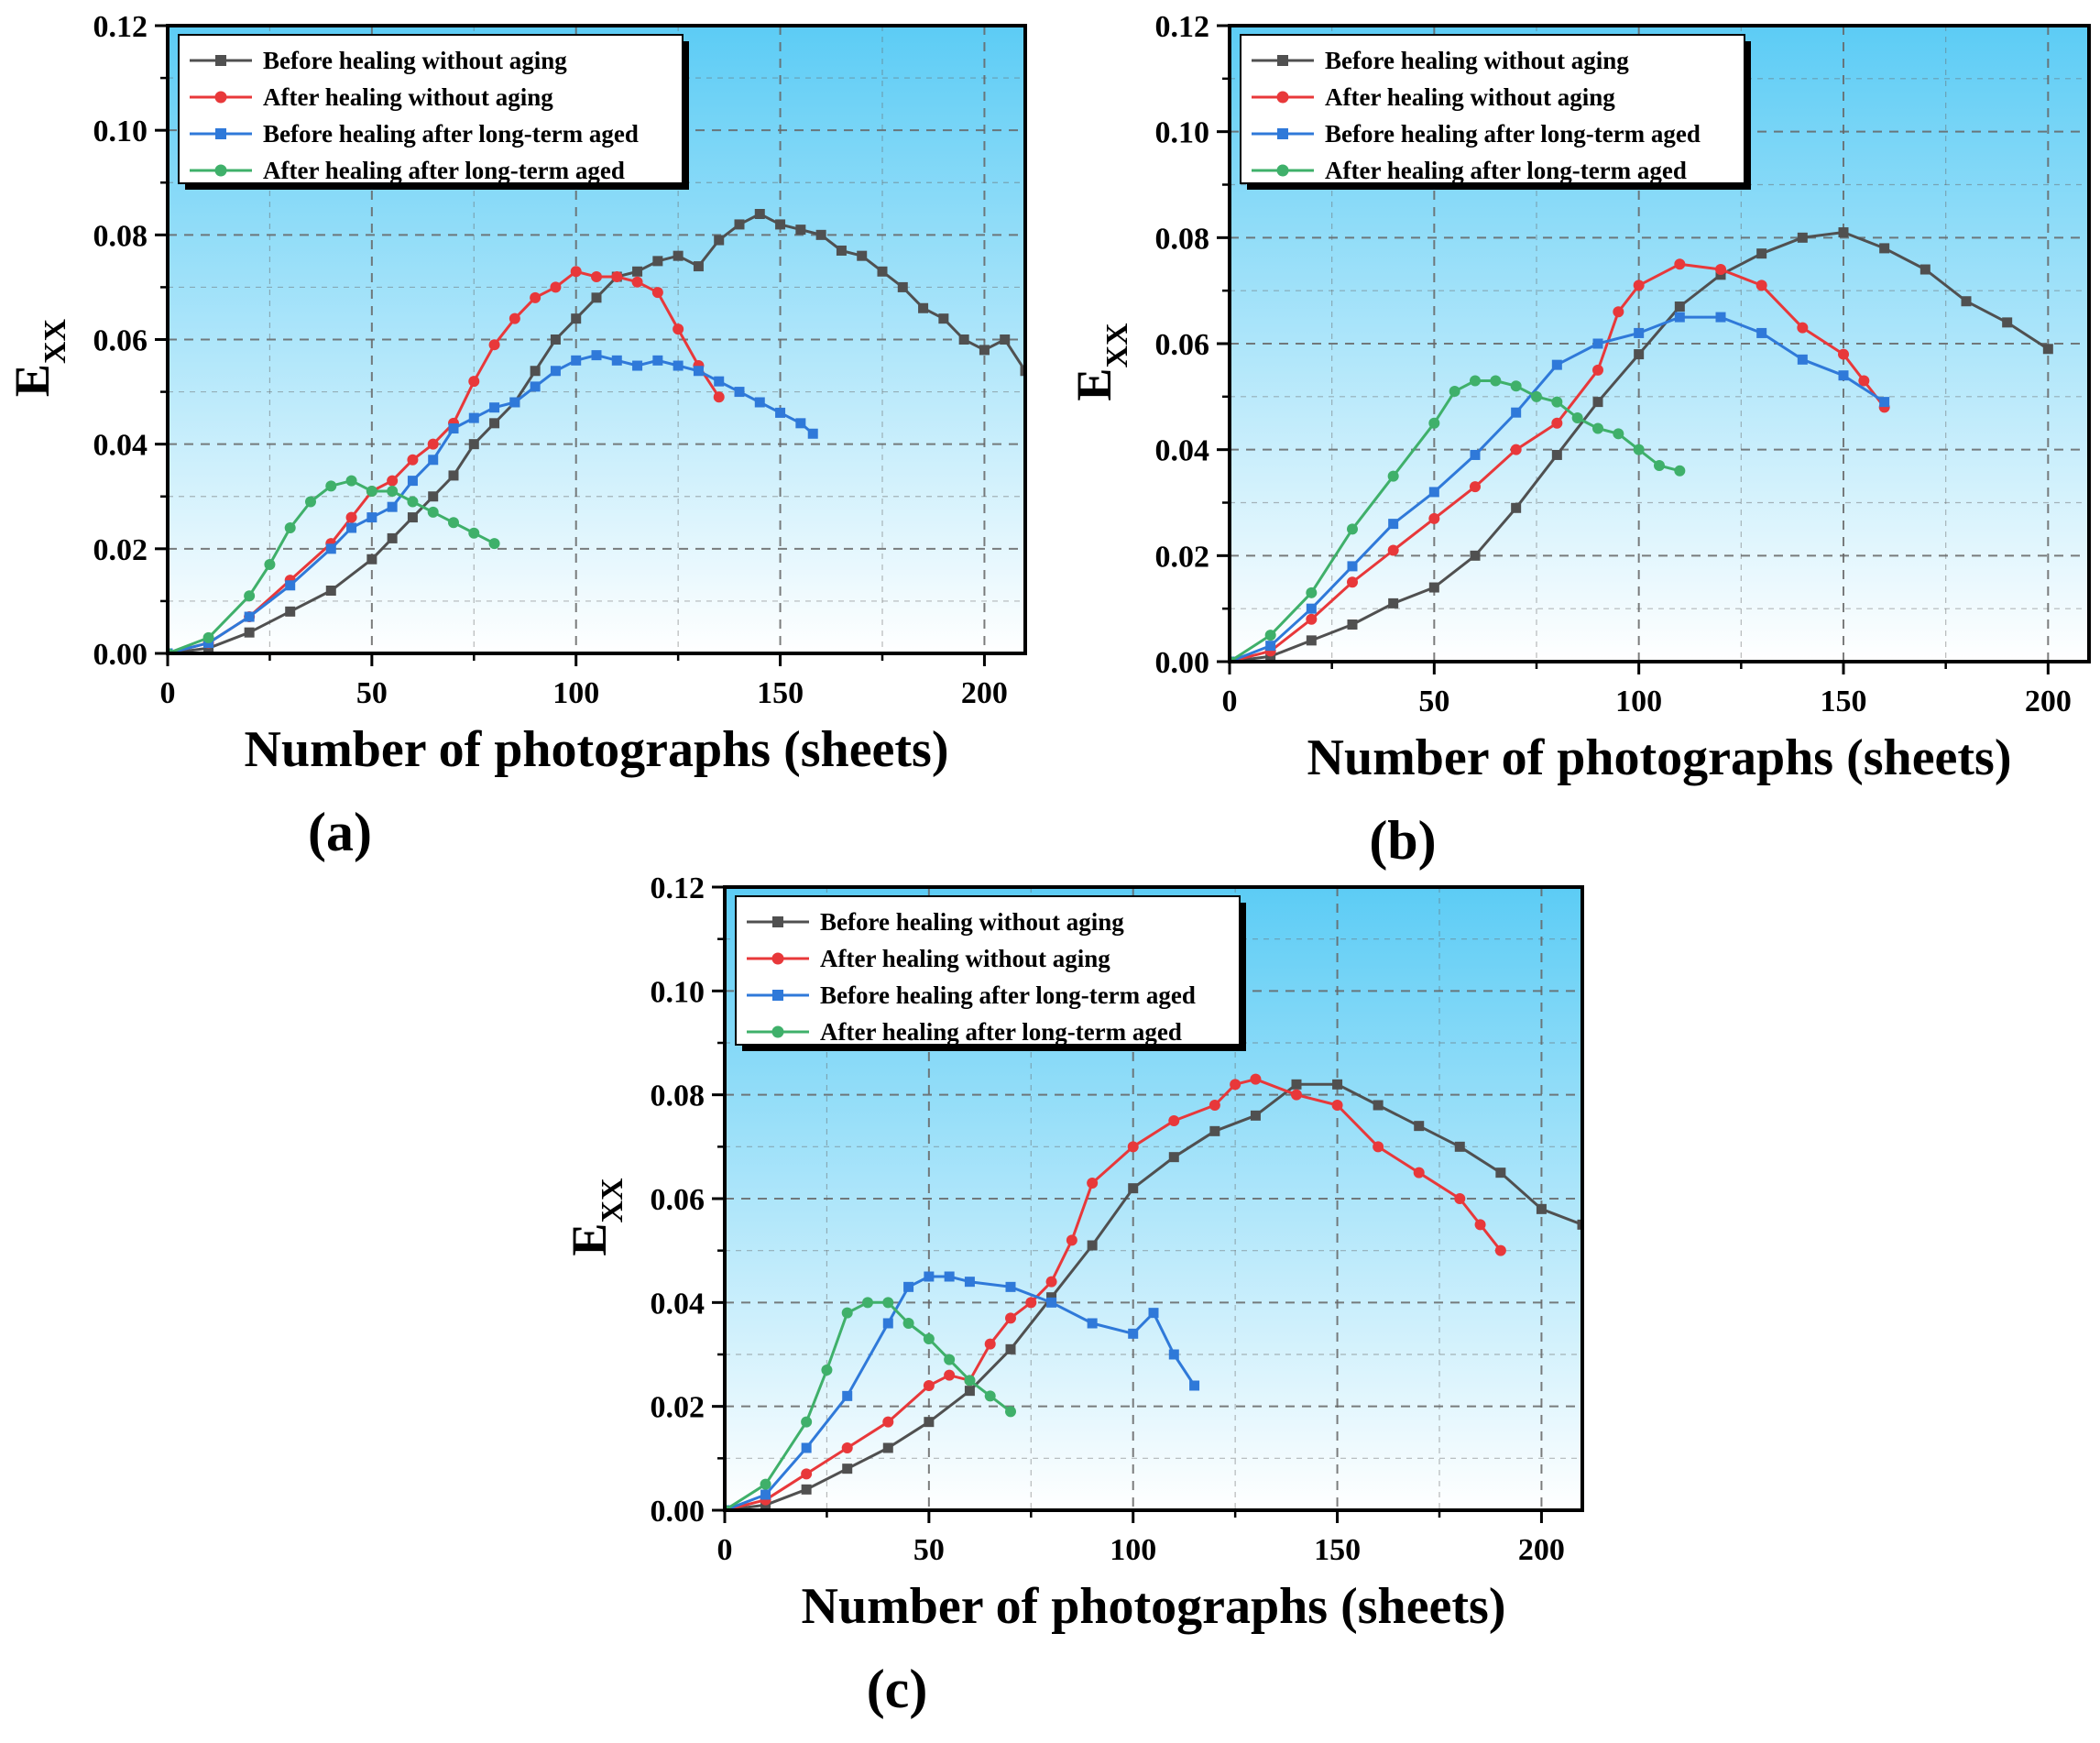  What do you see at coordinates (597, 749) in the screenshot?
I see `x-axis-title: Number of photographs (sheets)` at bounding box center [597, 749].